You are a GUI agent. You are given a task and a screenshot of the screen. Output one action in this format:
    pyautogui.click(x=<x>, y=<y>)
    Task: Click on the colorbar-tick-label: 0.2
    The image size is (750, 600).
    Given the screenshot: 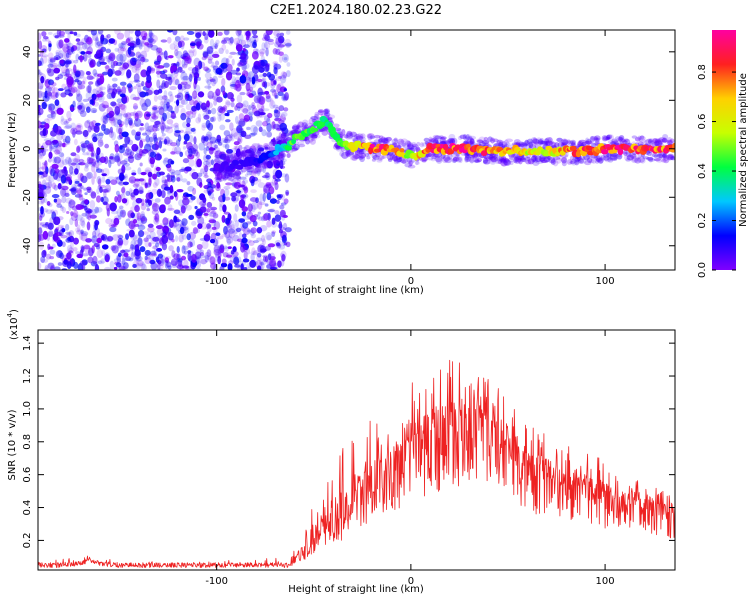 What is the action you would take?
    pyautogui.click(x=702, y=221)
    